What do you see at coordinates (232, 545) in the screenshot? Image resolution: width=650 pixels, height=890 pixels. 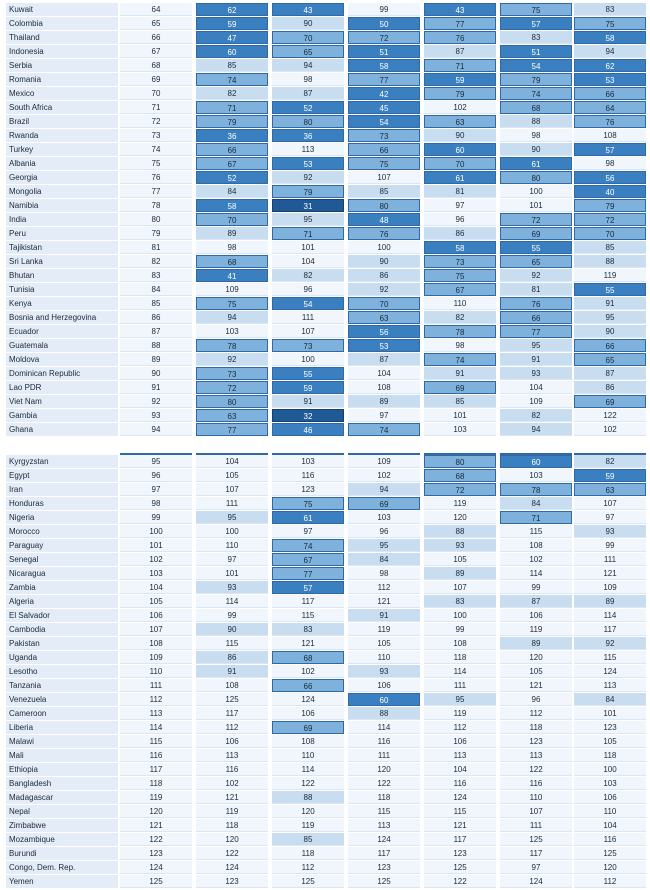 I see `indicator-rank-cell: 110` at bounding box center [232, 545].